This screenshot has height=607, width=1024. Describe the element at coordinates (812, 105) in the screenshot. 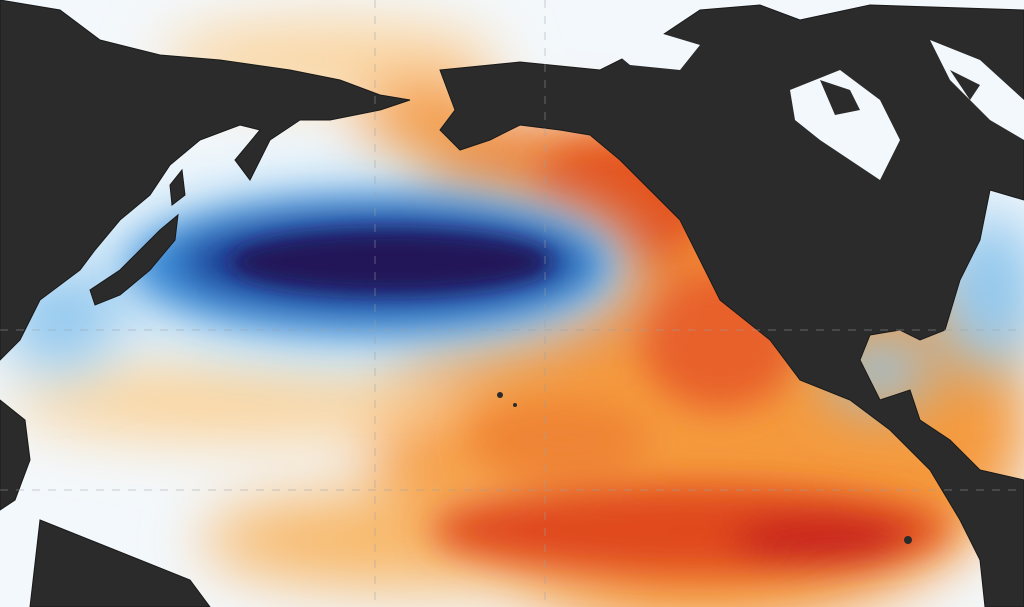

I see `arctic-water` at that location.